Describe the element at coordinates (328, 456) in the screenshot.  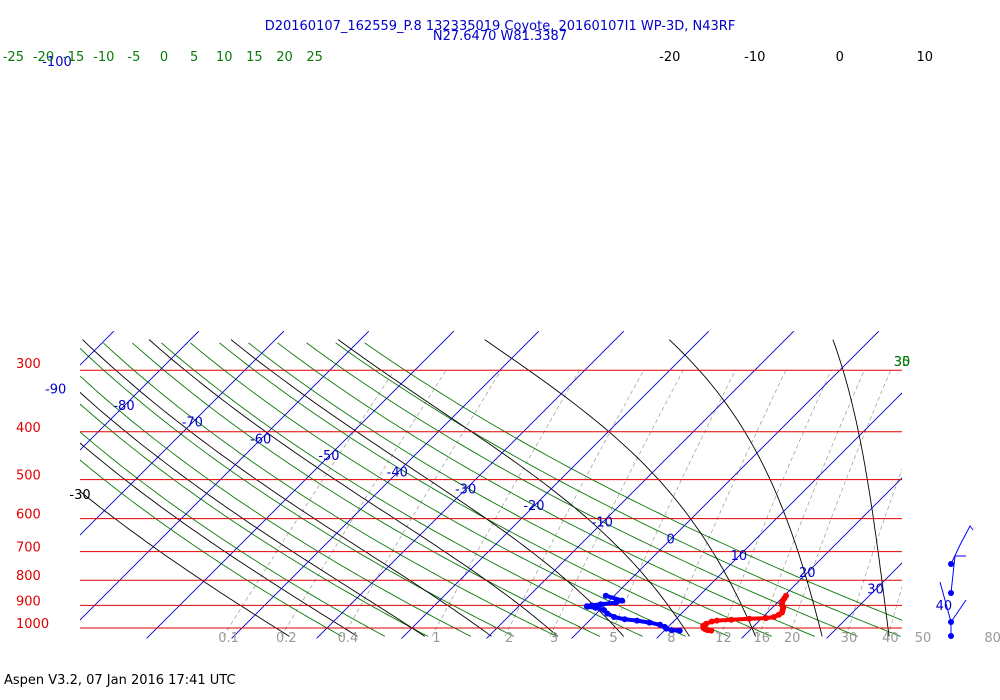
I see `isotherm-label: -50` at that location.